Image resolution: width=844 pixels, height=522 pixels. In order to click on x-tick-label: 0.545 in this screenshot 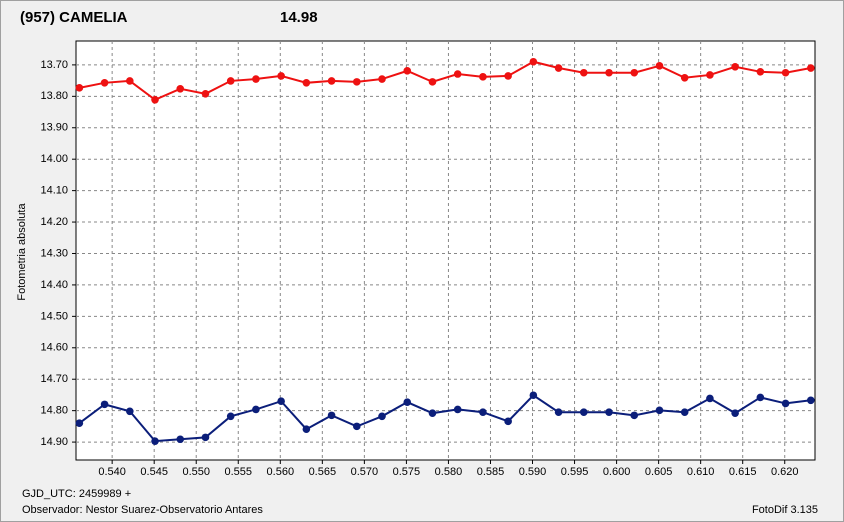, I will do `click(154, 472)`.